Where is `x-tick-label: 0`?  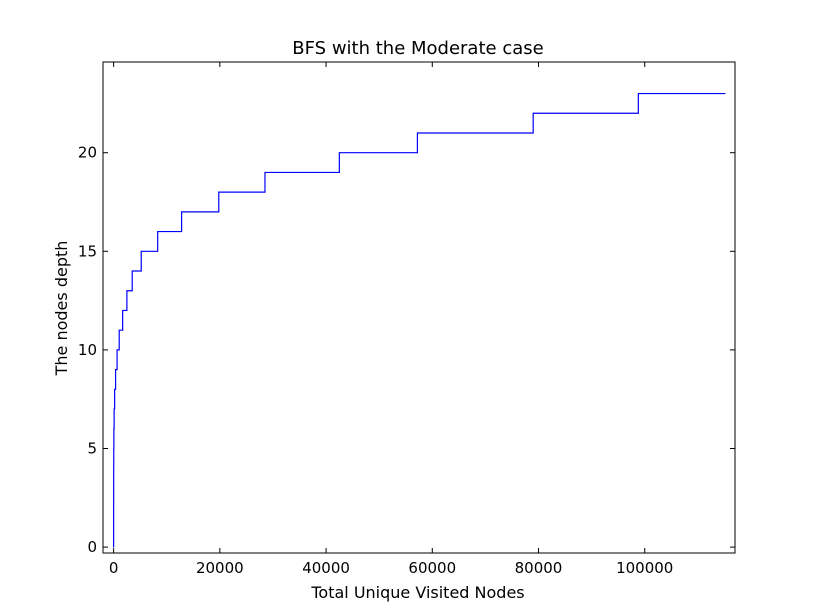
x-tick-label: 0 is located at coordinates (114, 568).